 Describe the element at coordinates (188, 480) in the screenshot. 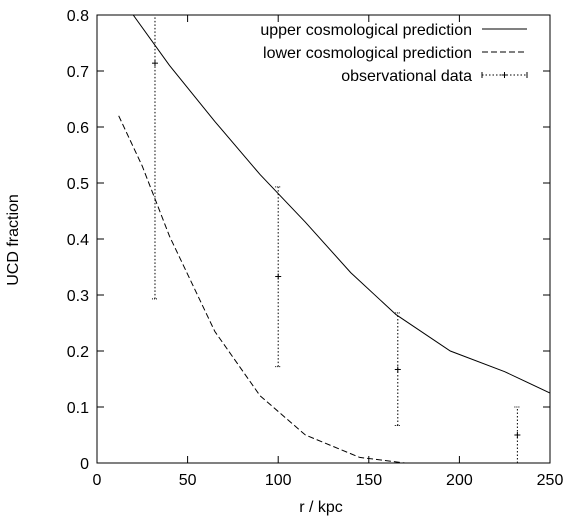

I see `x-tick-label: 50` at that location.